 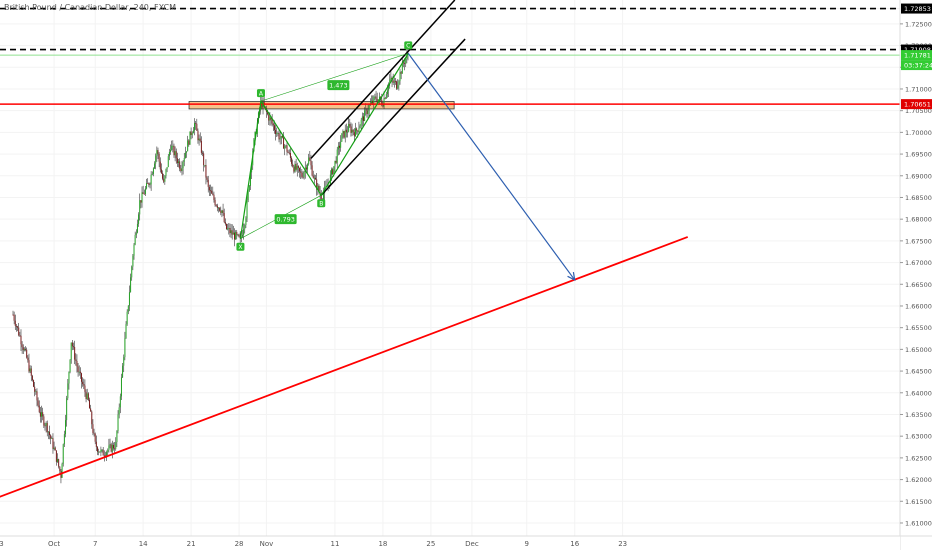 What do you see at coordinates (571, 276) in the screenshot?
I see `projection-arrow-head` at bounding box center [571, 276].